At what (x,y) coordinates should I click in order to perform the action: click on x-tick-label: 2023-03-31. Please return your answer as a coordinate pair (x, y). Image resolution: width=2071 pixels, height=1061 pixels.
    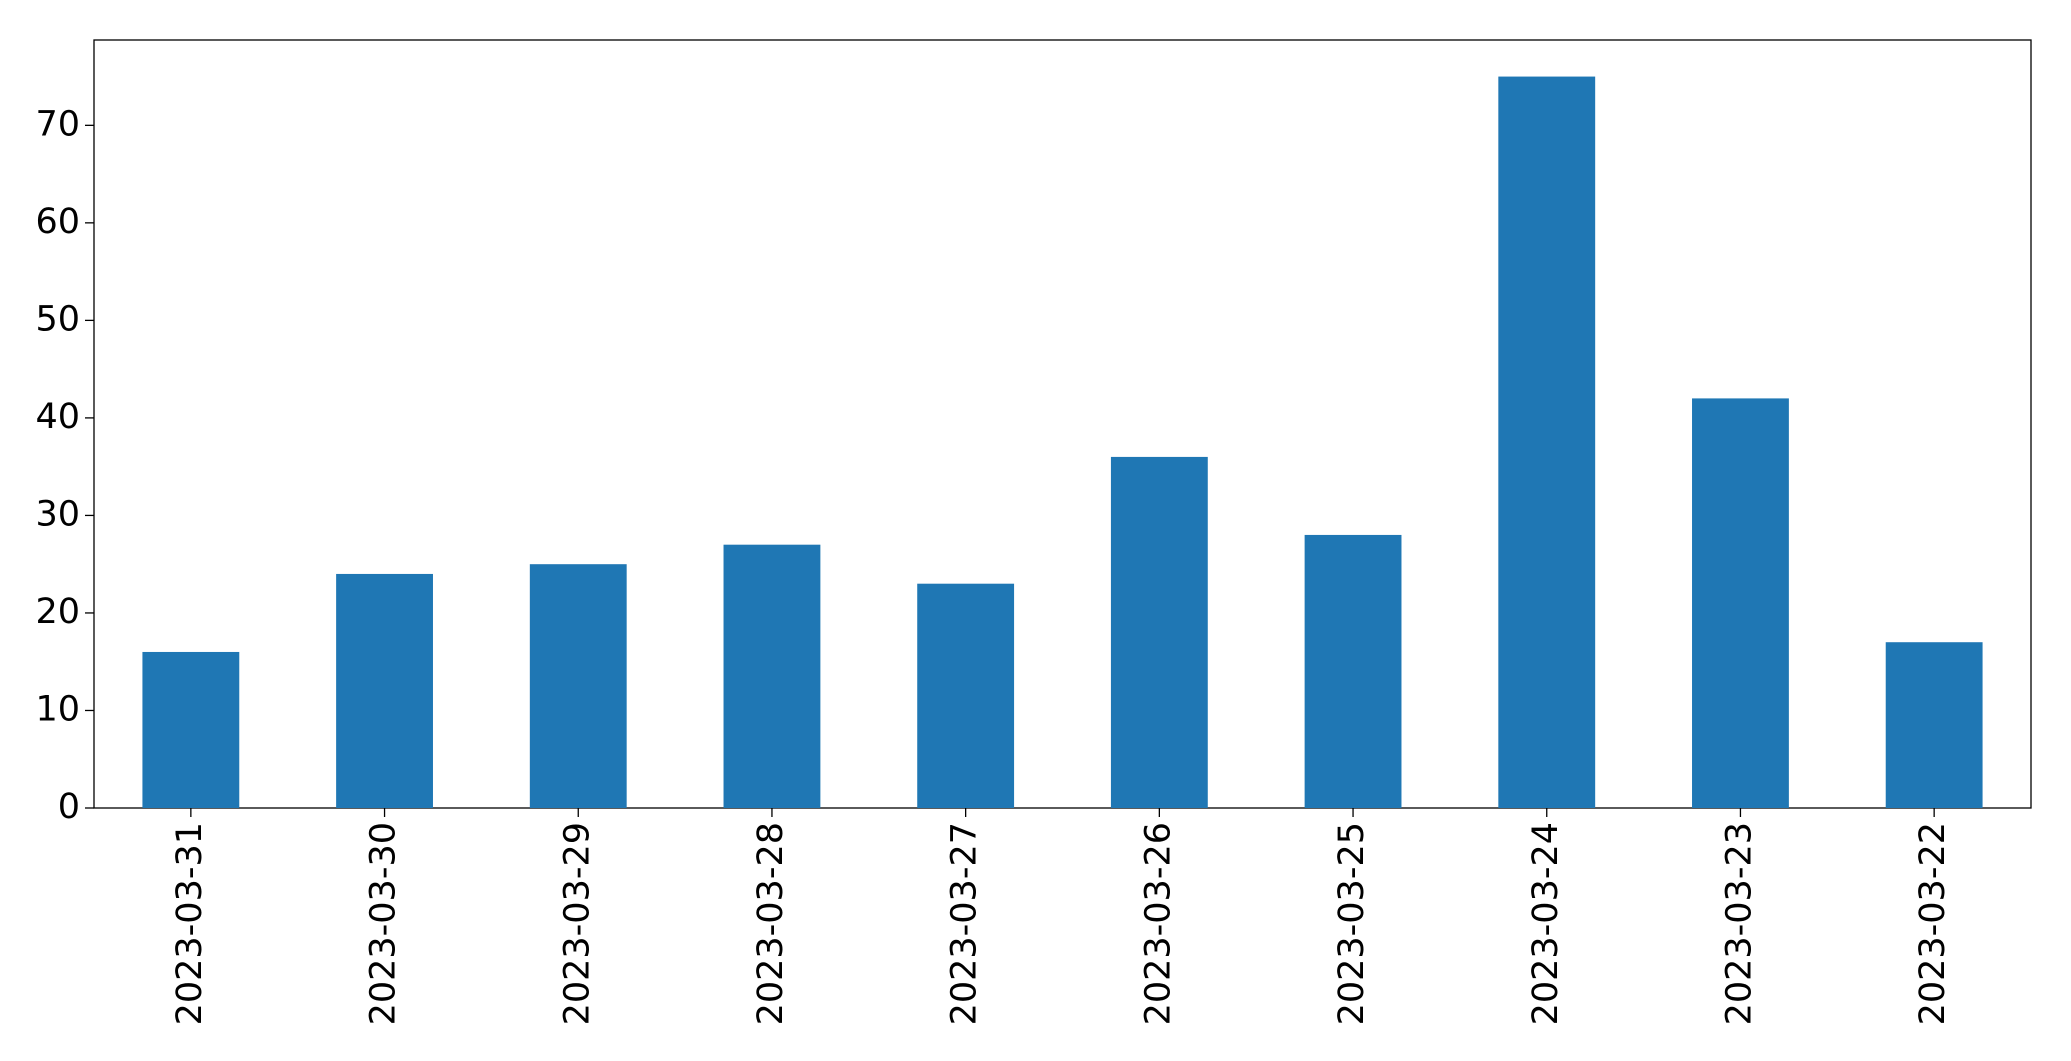
    Looking at the image, I should click on (190, 923).